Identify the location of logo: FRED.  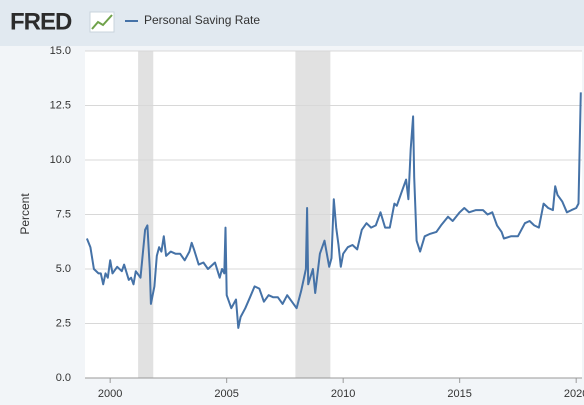
(41, 21).